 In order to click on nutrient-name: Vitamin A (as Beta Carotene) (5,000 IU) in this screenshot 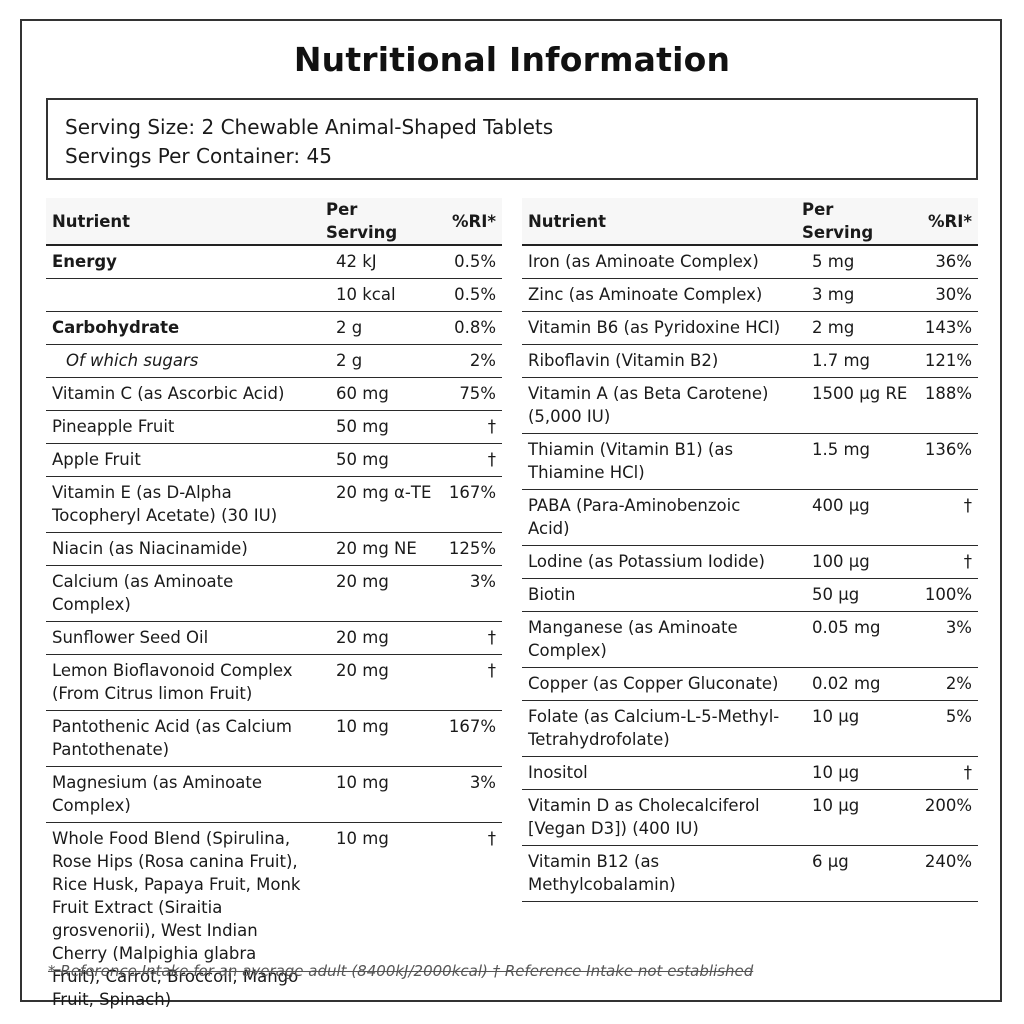, I will do `click(656, 405)`.